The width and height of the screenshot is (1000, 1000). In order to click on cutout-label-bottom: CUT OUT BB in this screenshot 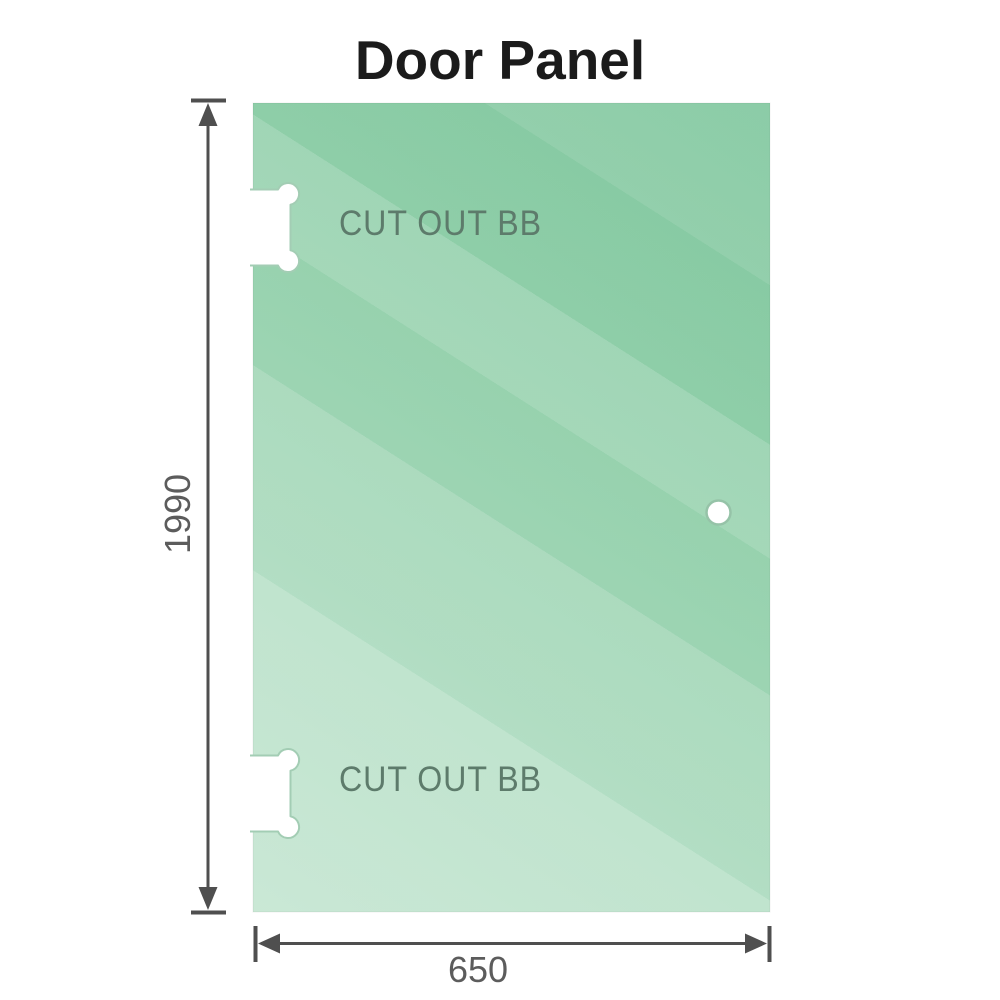, I will do `click(441, 779)`.